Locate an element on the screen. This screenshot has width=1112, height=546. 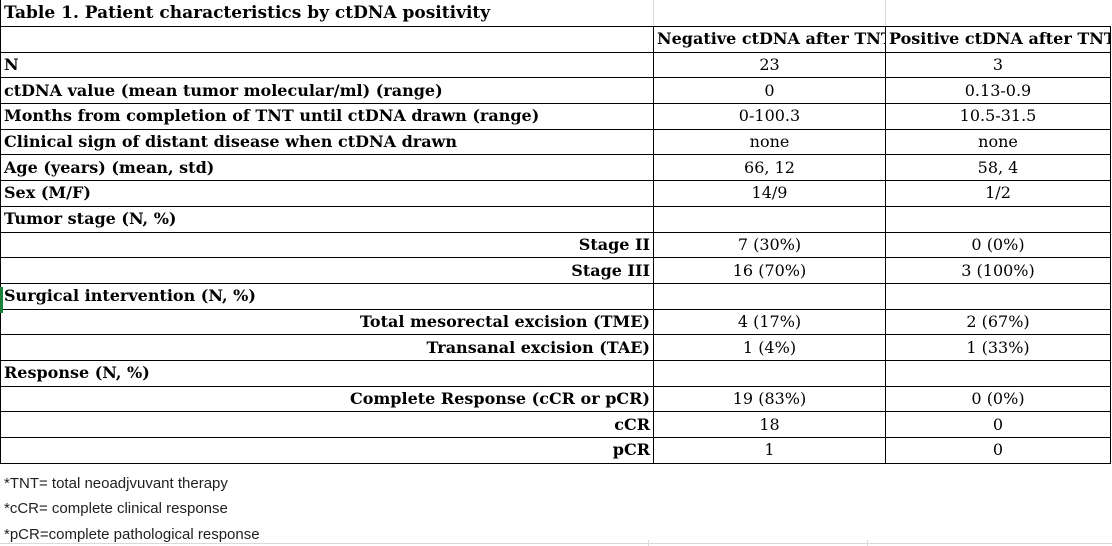
row-label-cell: Transanal excision (TAE) is located at coordinates (327, 347).